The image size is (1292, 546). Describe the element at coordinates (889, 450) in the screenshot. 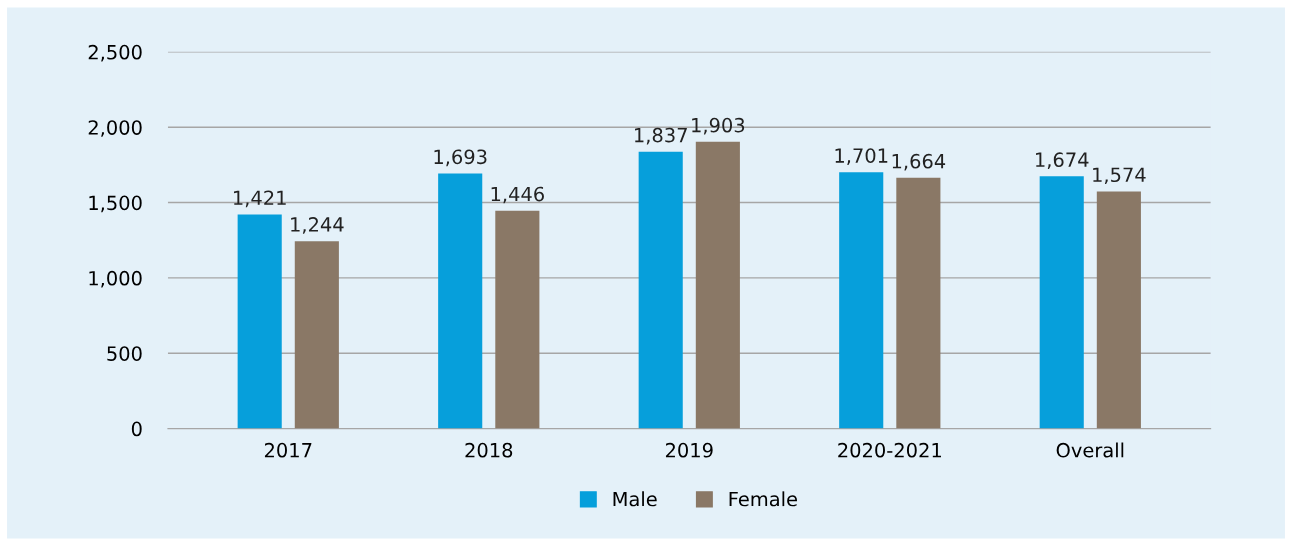

I see `x-tick-label: 2020-2021` at that location.